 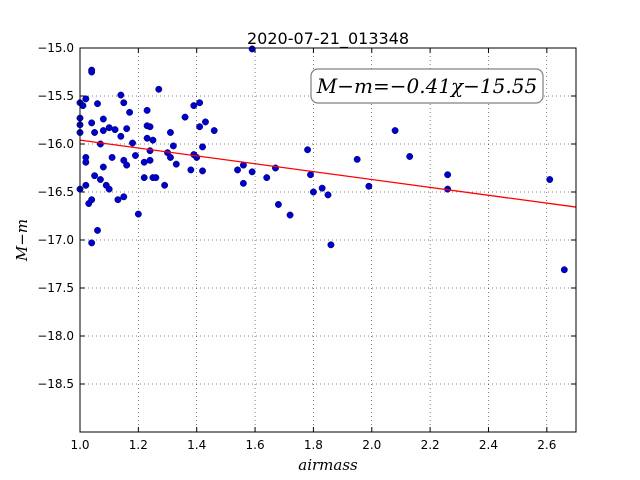 I want to click on x-tick-label: 2.0, so click(x=371, y=445).